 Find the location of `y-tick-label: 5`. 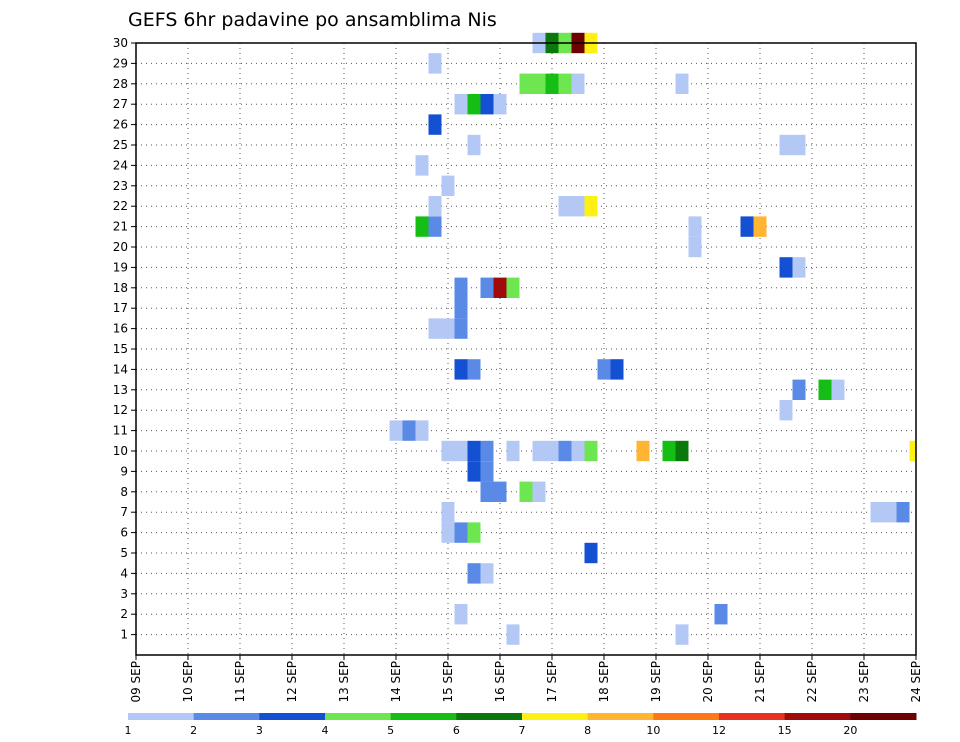

y-tick-label: 5 is located at coordinates (124, 553).